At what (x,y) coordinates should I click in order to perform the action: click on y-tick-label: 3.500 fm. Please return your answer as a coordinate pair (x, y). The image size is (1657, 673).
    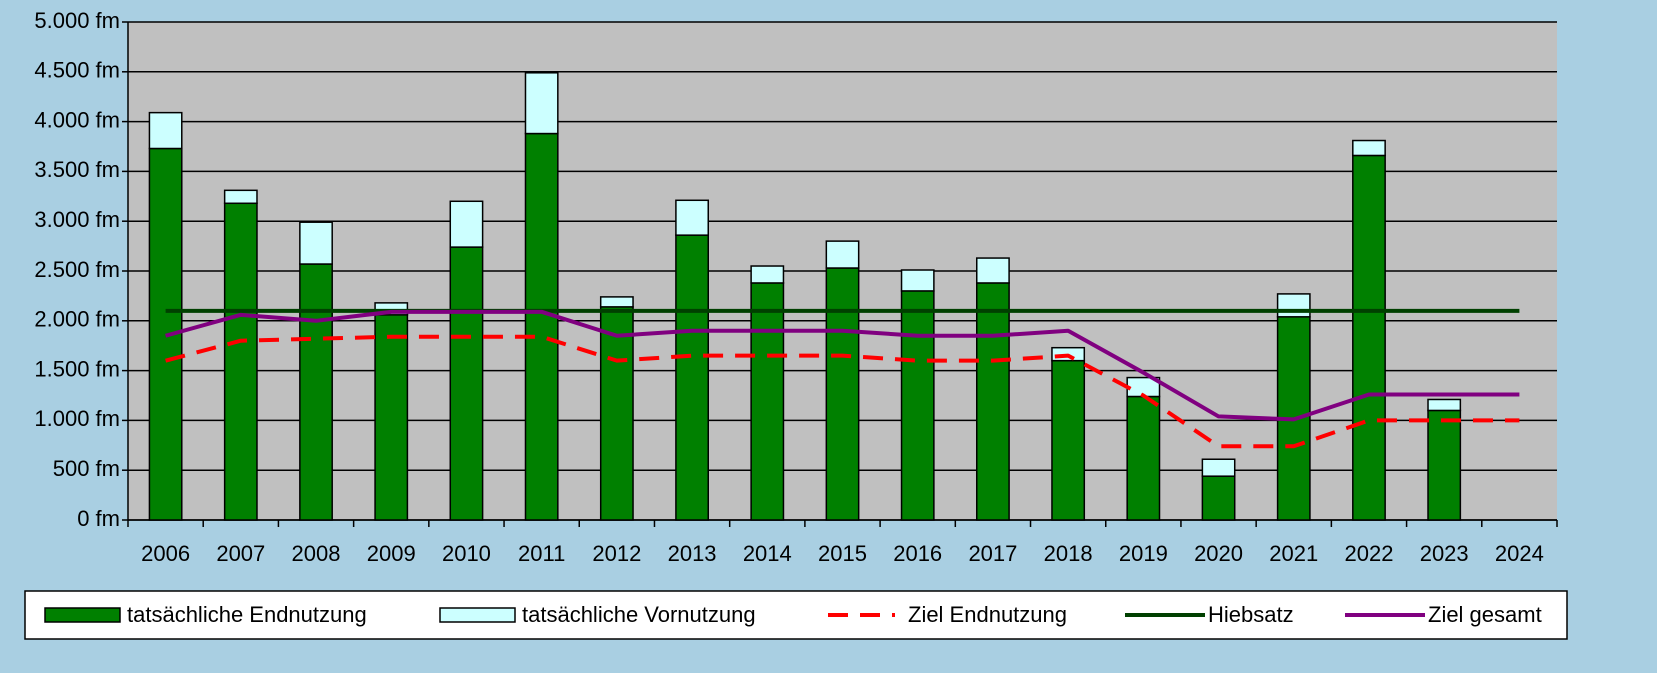
    Looking at the image, I should click on (77, 169).